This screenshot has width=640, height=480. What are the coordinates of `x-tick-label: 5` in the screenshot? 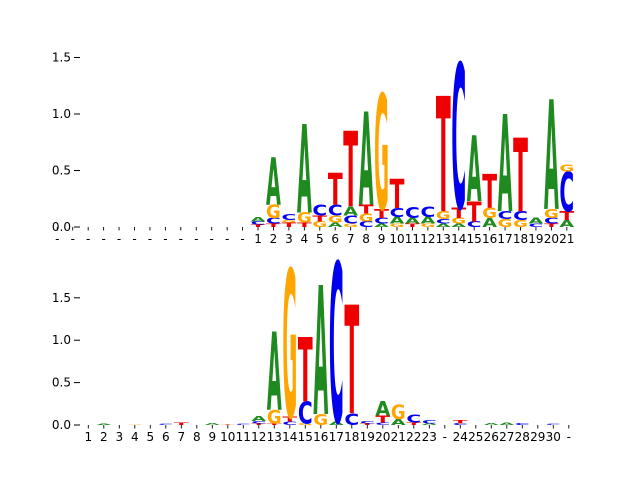 It's located at (320, 239).